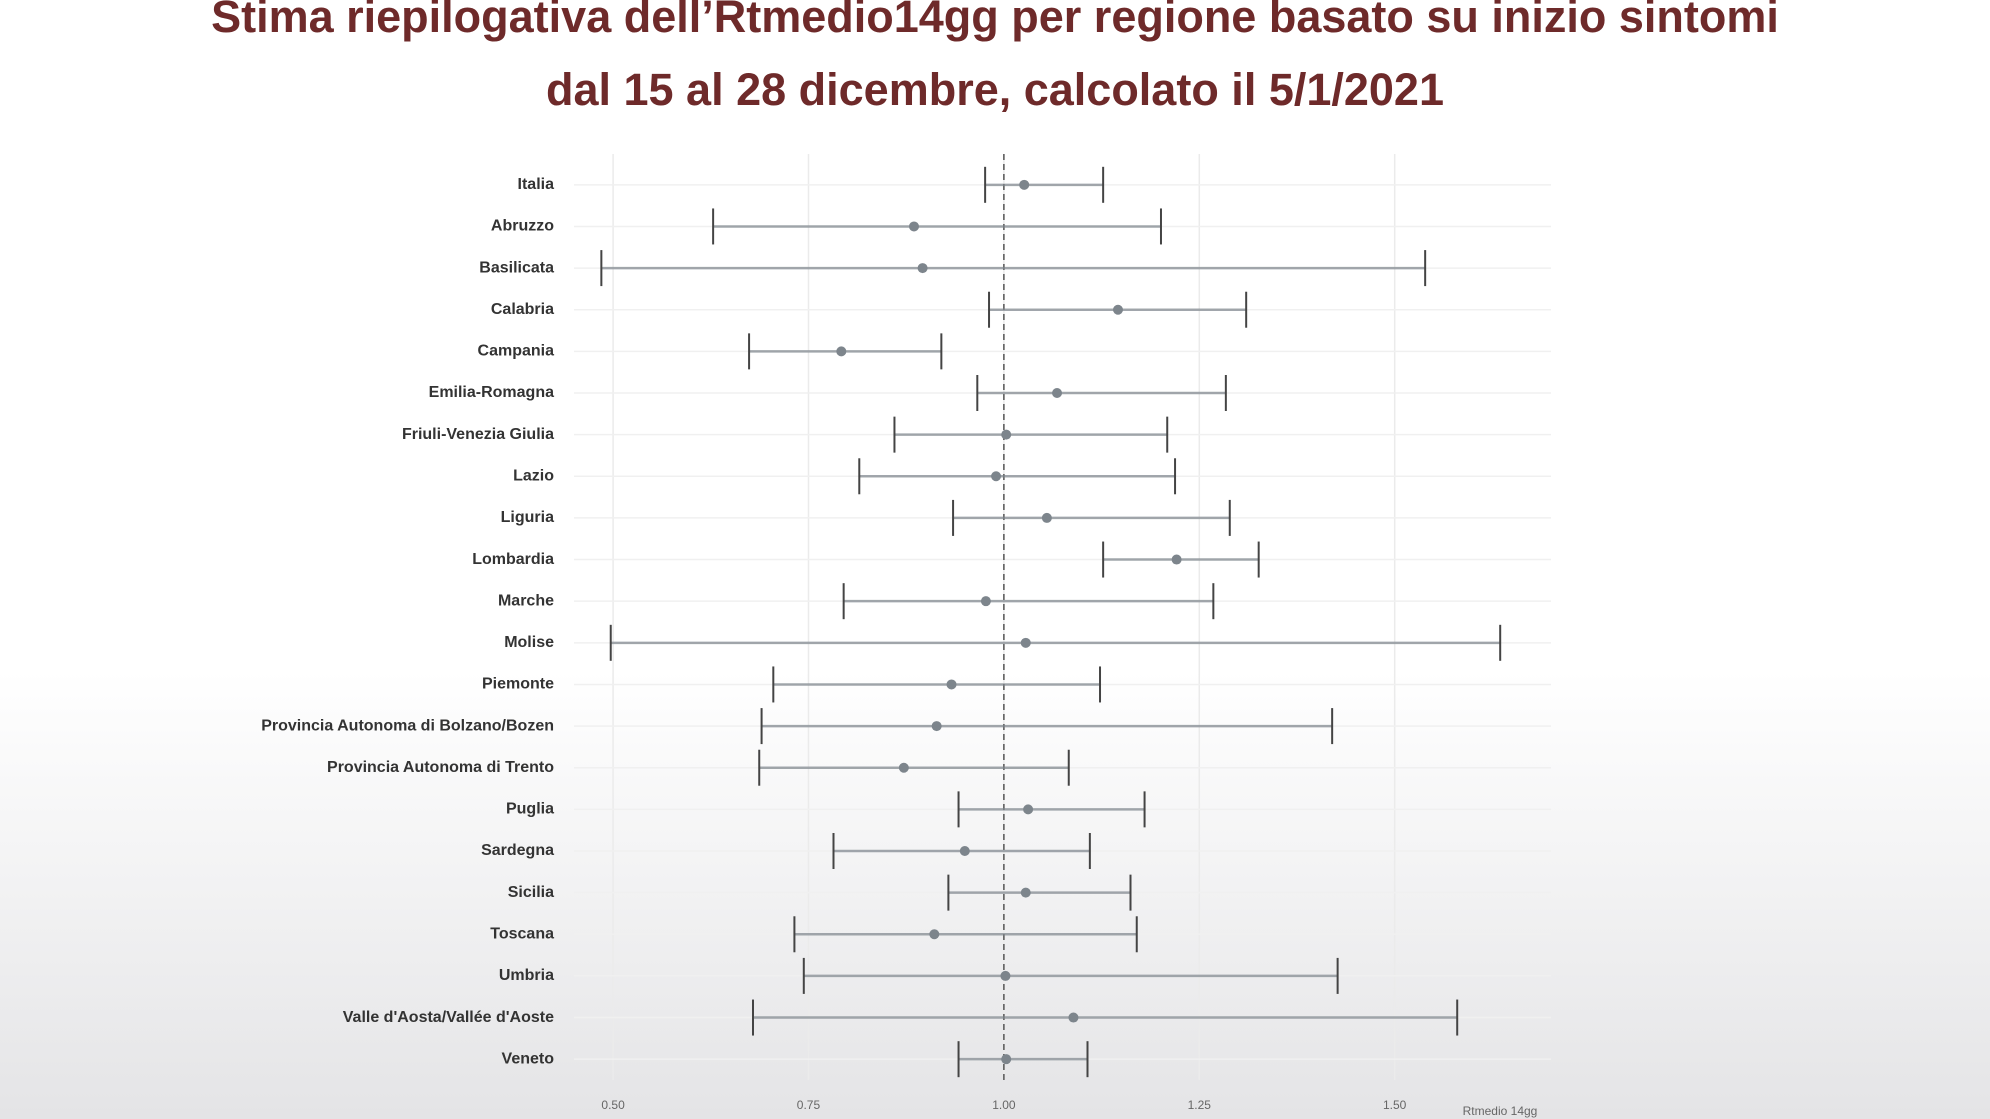 The height and width of the screenshot is (1119, 1990). I want to click on y-tick-label: Abruzzo, so click(522, 226).